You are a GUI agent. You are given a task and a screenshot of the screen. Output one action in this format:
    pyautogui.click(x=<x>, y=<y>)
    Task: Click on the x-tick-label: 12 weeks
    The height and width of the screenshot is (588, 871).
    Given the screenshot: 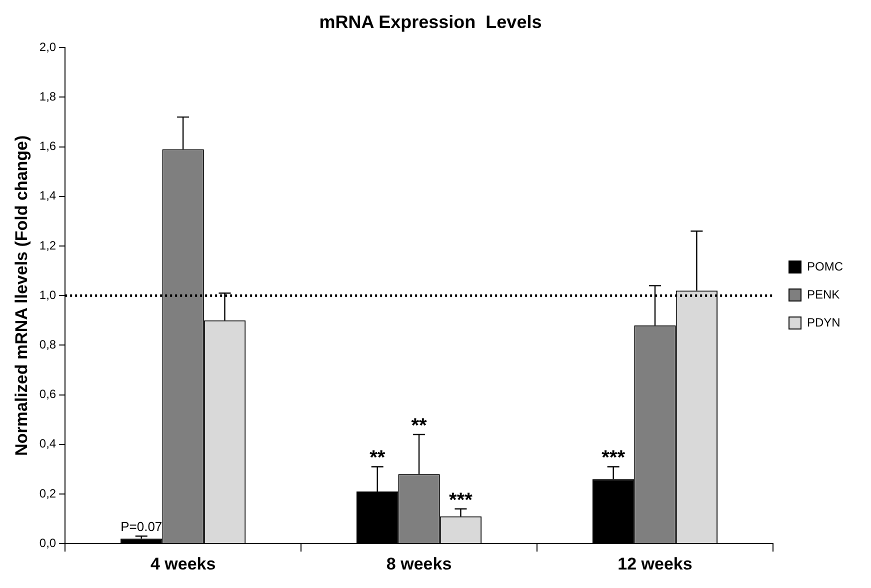 What is the action you would take?
    pyautogui.click(x=655, y=564)
    